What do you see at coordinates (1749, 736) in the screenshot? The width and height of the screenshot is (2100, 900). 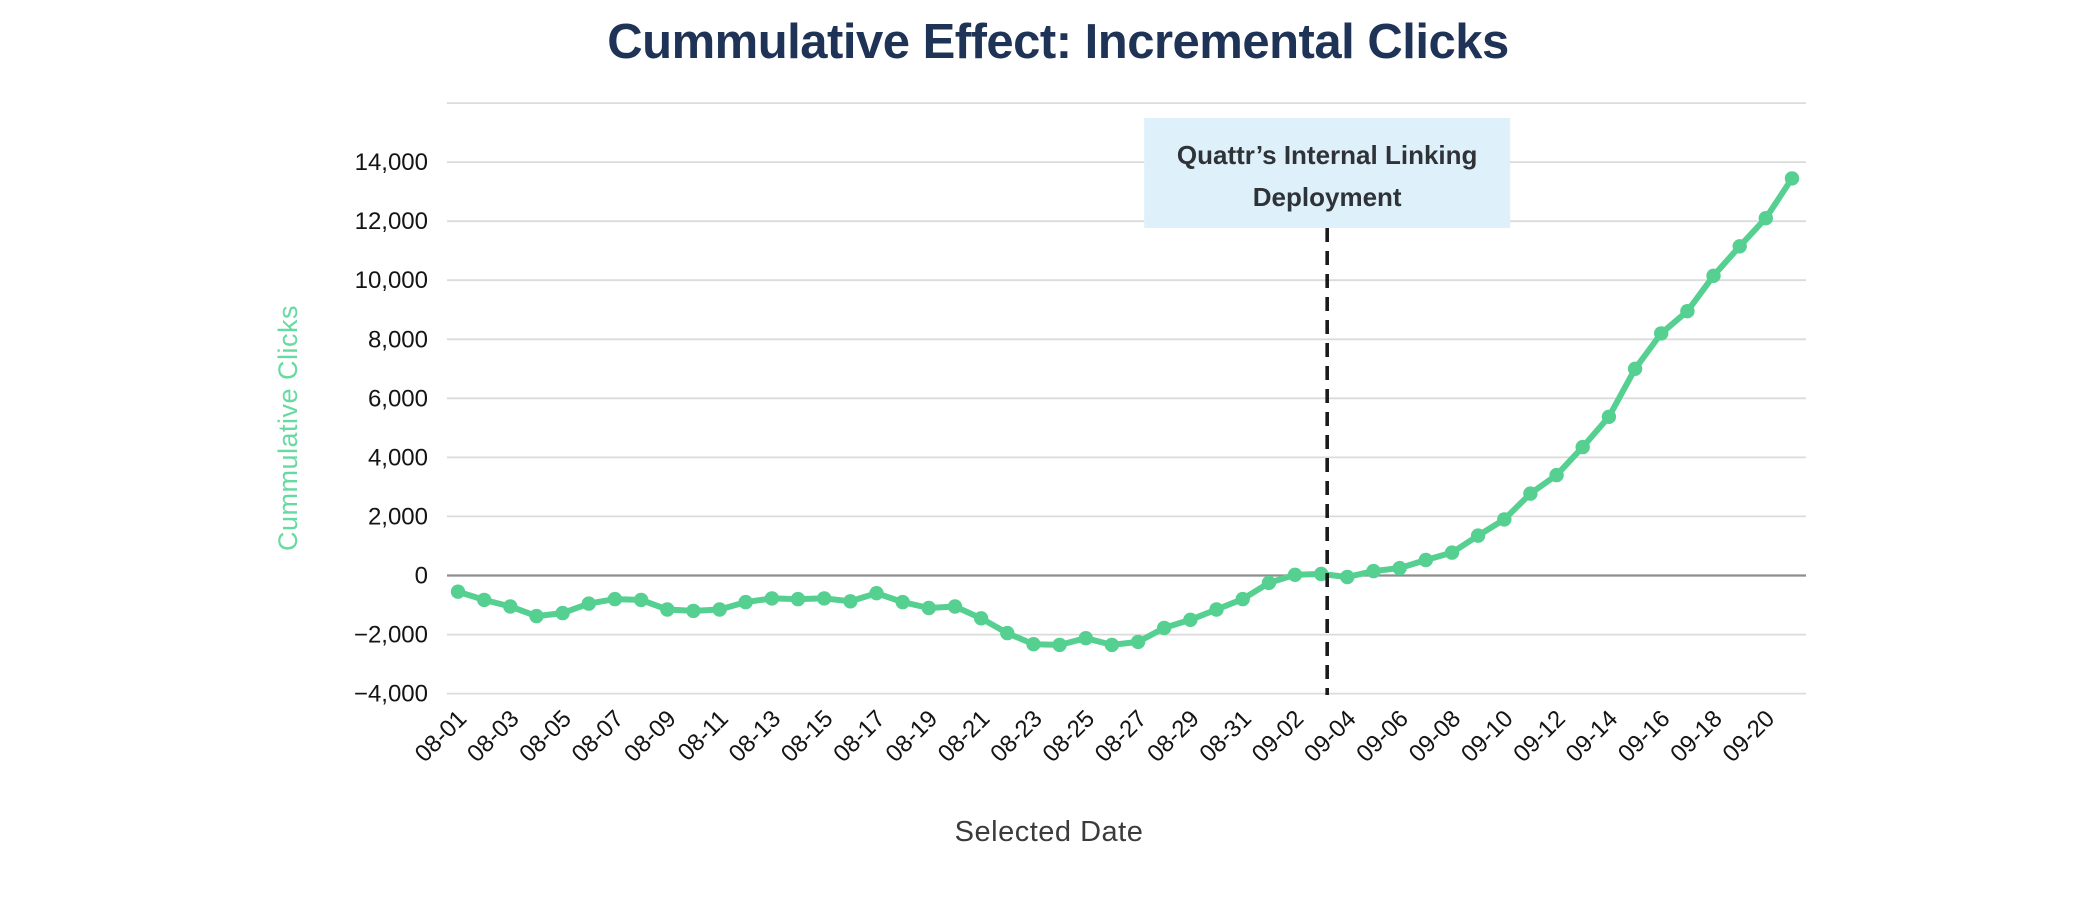 I see `x-tick-label: 09-20` at bounding box center [1749, 736].